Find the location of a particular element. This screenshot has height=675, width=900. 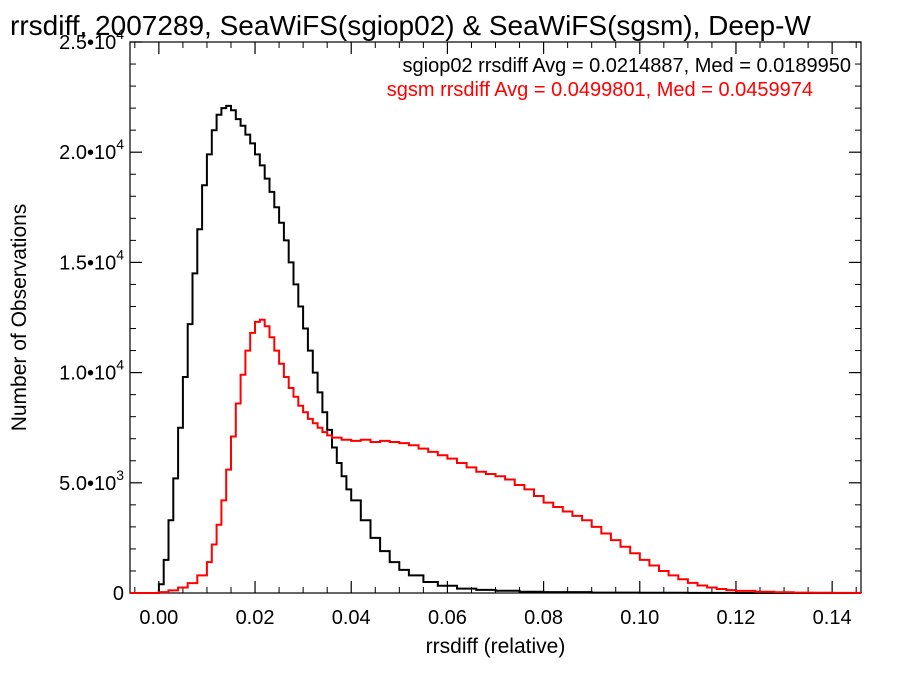

y-tick-label: 0 is located at coordinates (118, 594).